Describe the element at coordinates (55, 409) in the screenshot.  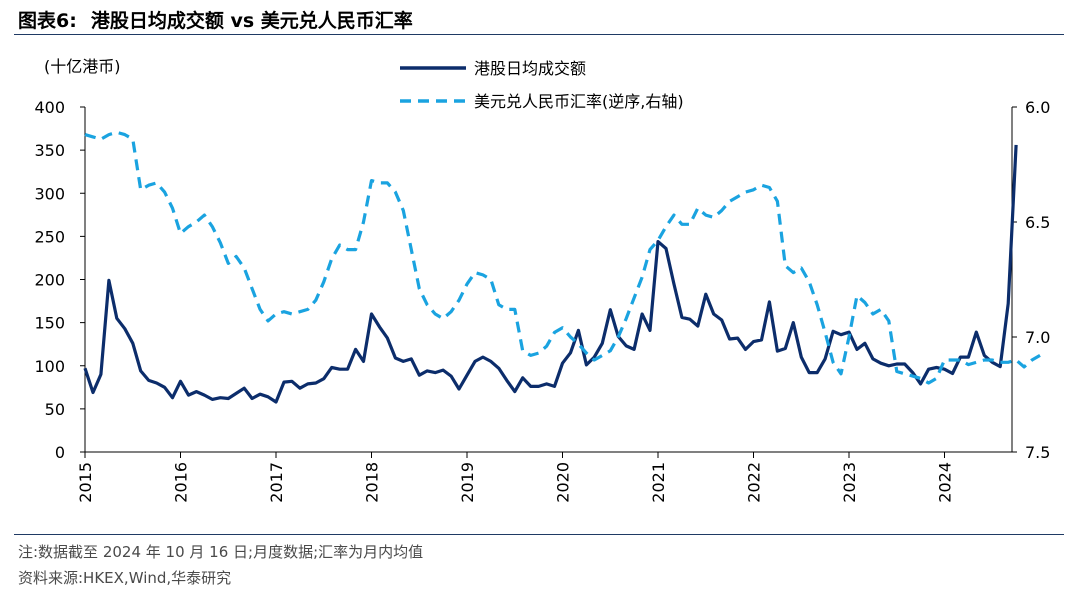
I see `left-tick-label: 50` at that location.